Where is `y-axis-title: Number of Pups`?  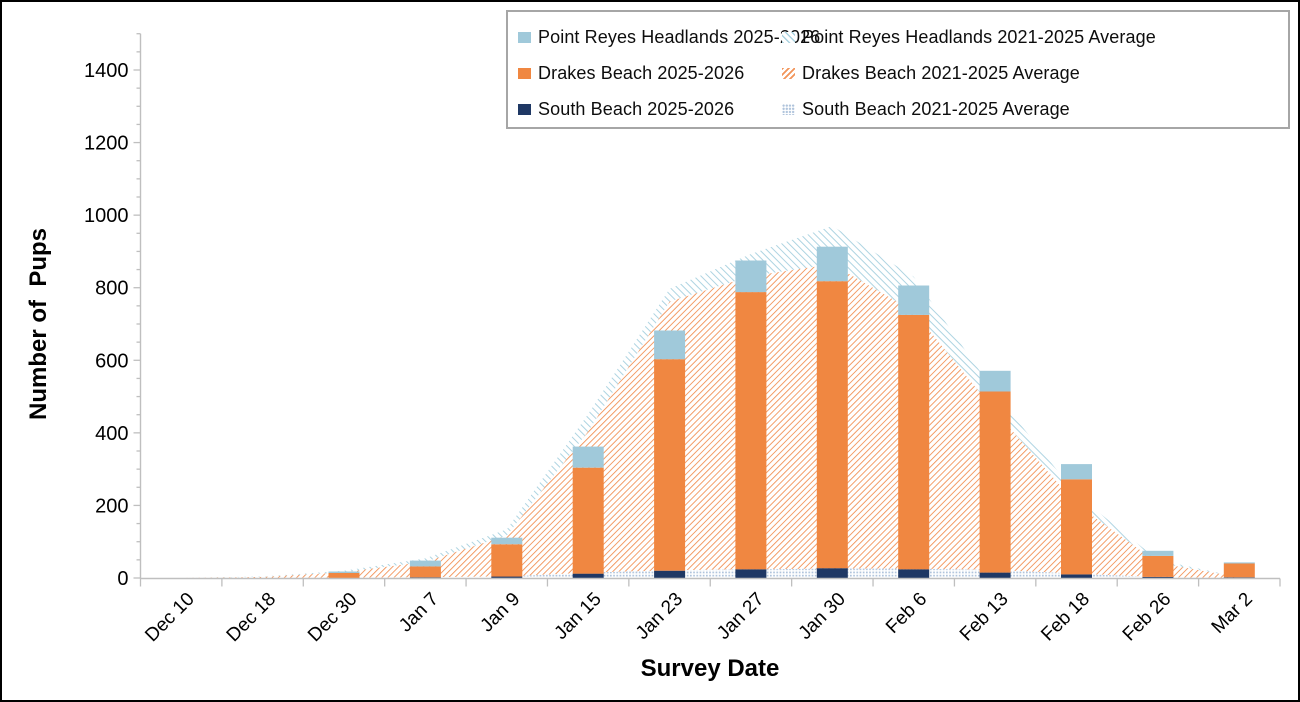
y-axis-title: Number of Pups is located at coordinates (38, 324).